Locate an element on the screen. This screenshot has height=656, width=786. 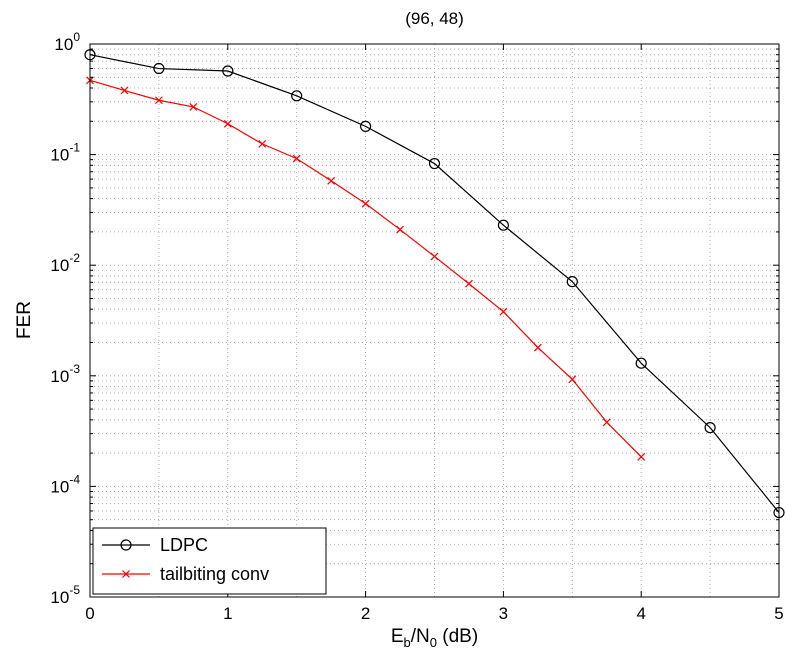
y-tick-label: 10⁻⁴ is located at coordinates (65, 484).